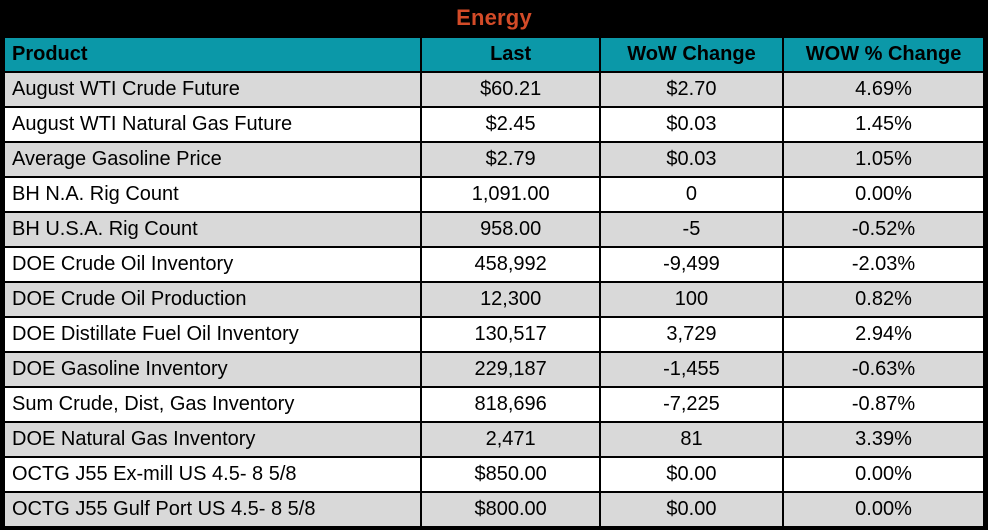  I want to click on cell-last: $2.79, so click(510, 159).